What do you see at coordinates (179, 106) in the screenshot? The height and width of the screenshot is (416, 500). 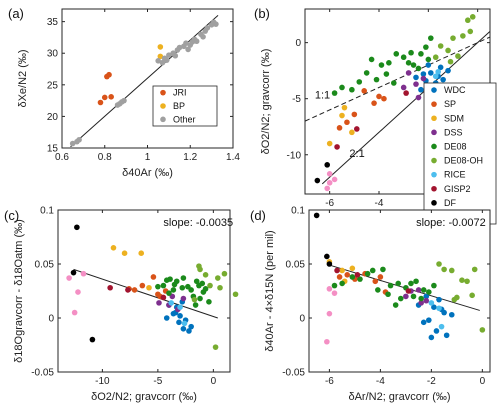 I see `legend-label: BP` at bounding box center [179, 106].